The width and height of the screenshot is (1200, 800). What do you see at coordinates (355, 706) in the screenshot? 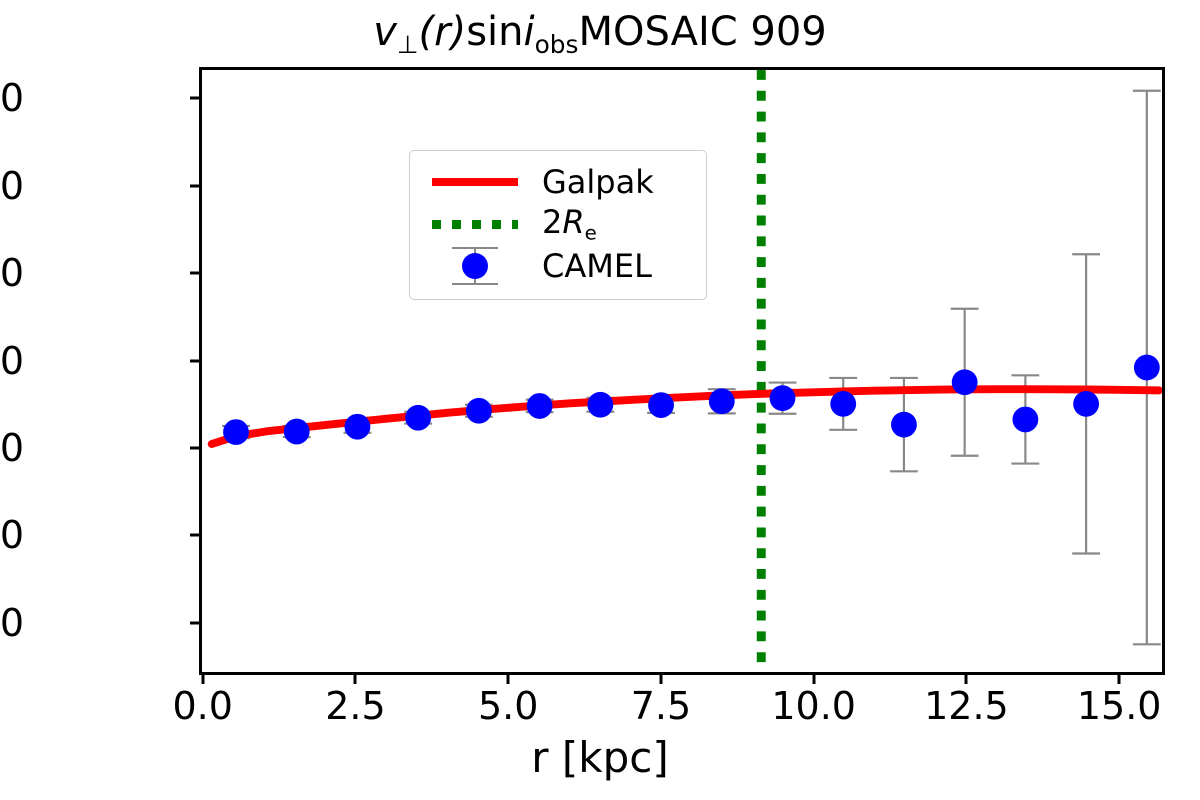
I see `x-tick-label: 2.5` at bounding box center [355, 706].